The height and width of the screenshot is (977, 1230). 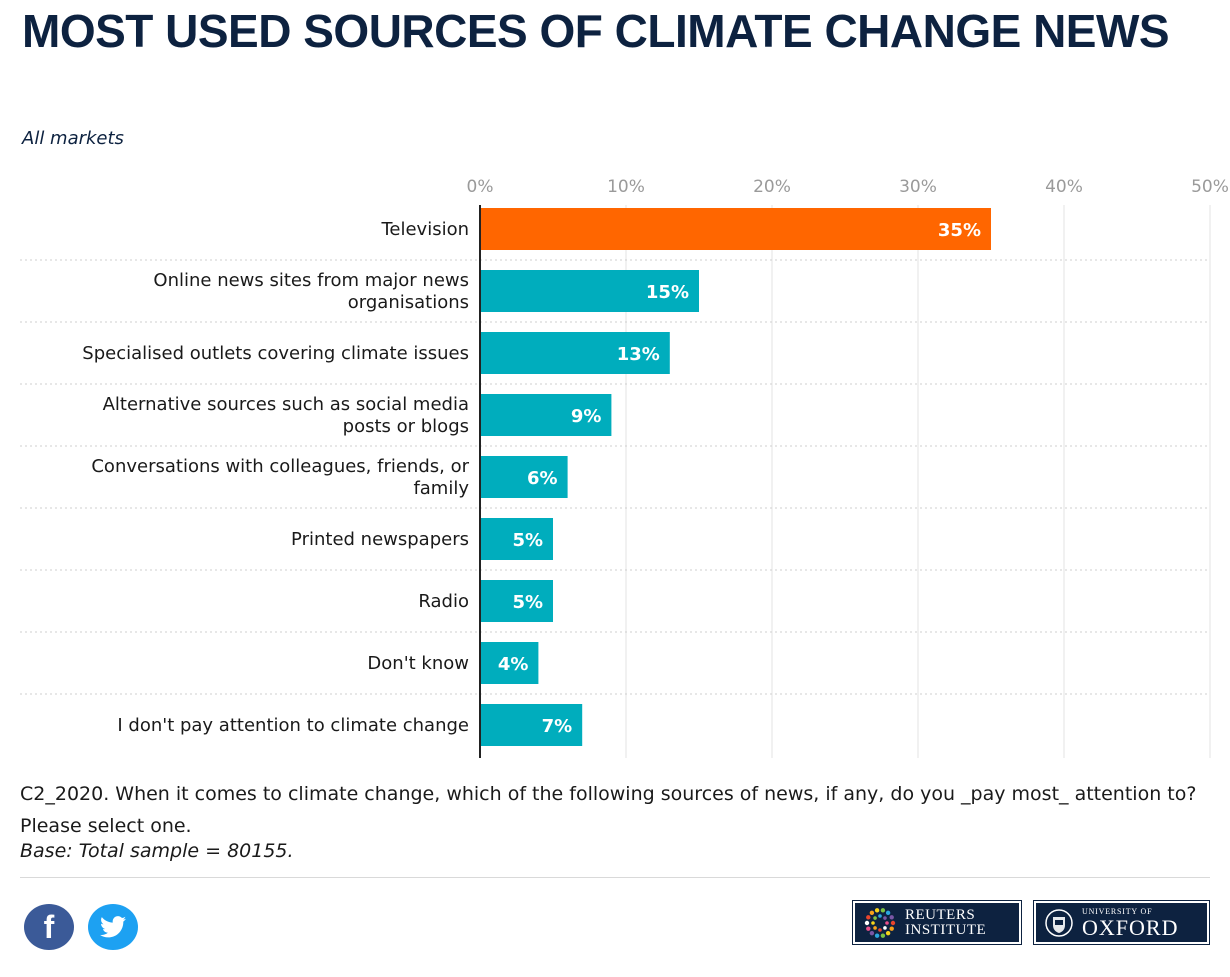 I want to click on university-of-oxford-logo: UNIVERSITY OF OXFORD, so click(x=1121, y=922).